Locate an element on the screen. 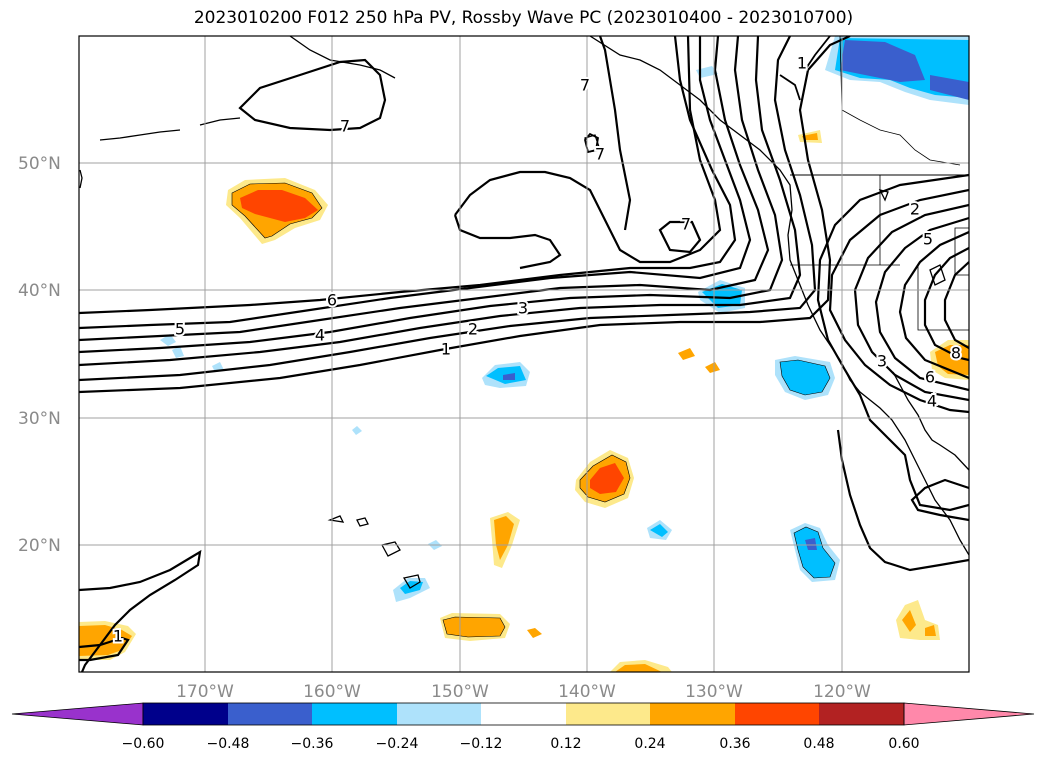 The height and width of the screenshot is (765, 1047). colorbar-tick-label: −0.24 is located at coordinates (397, 744).